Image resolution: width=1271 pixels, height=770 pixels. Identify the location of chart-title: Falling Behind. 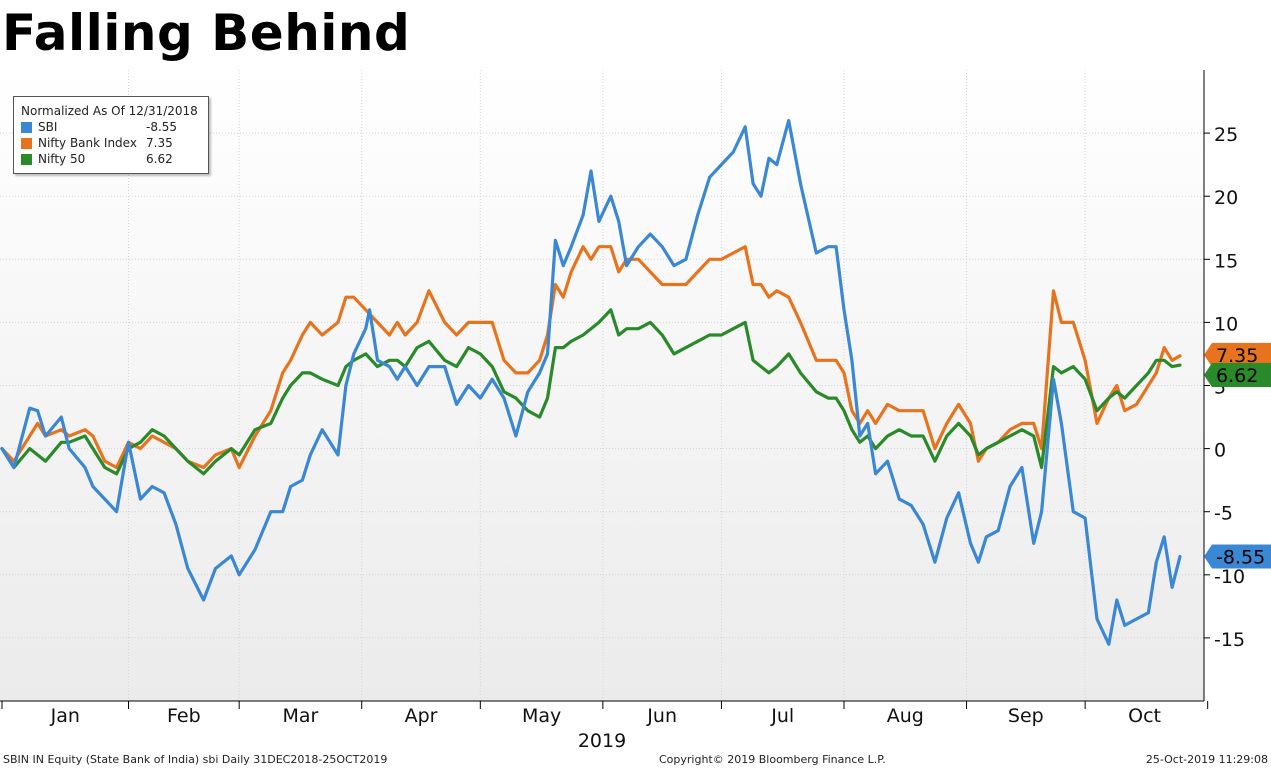
(206, 33).